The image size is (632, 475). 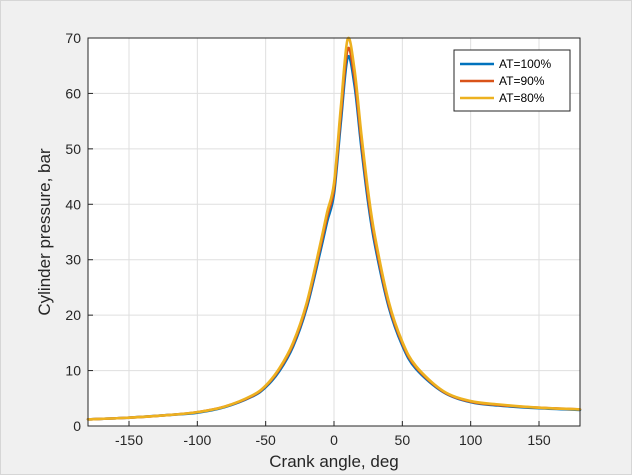 What do you see at coordinates (129, 440) in the screenshot?
I see `x-tick-label: -150` at bounding box center [129, 440].